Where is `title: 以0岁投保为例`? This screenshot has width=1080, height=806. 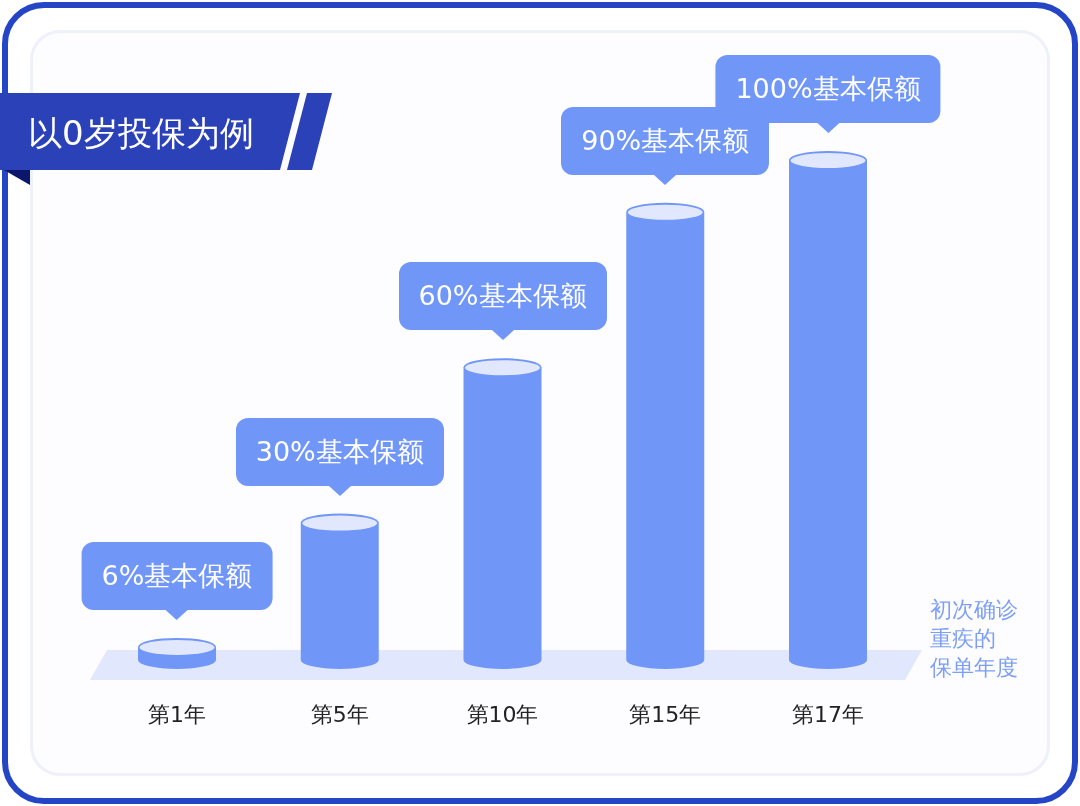 title: 以0岁投保为例 is located at coordinates (141, 133).